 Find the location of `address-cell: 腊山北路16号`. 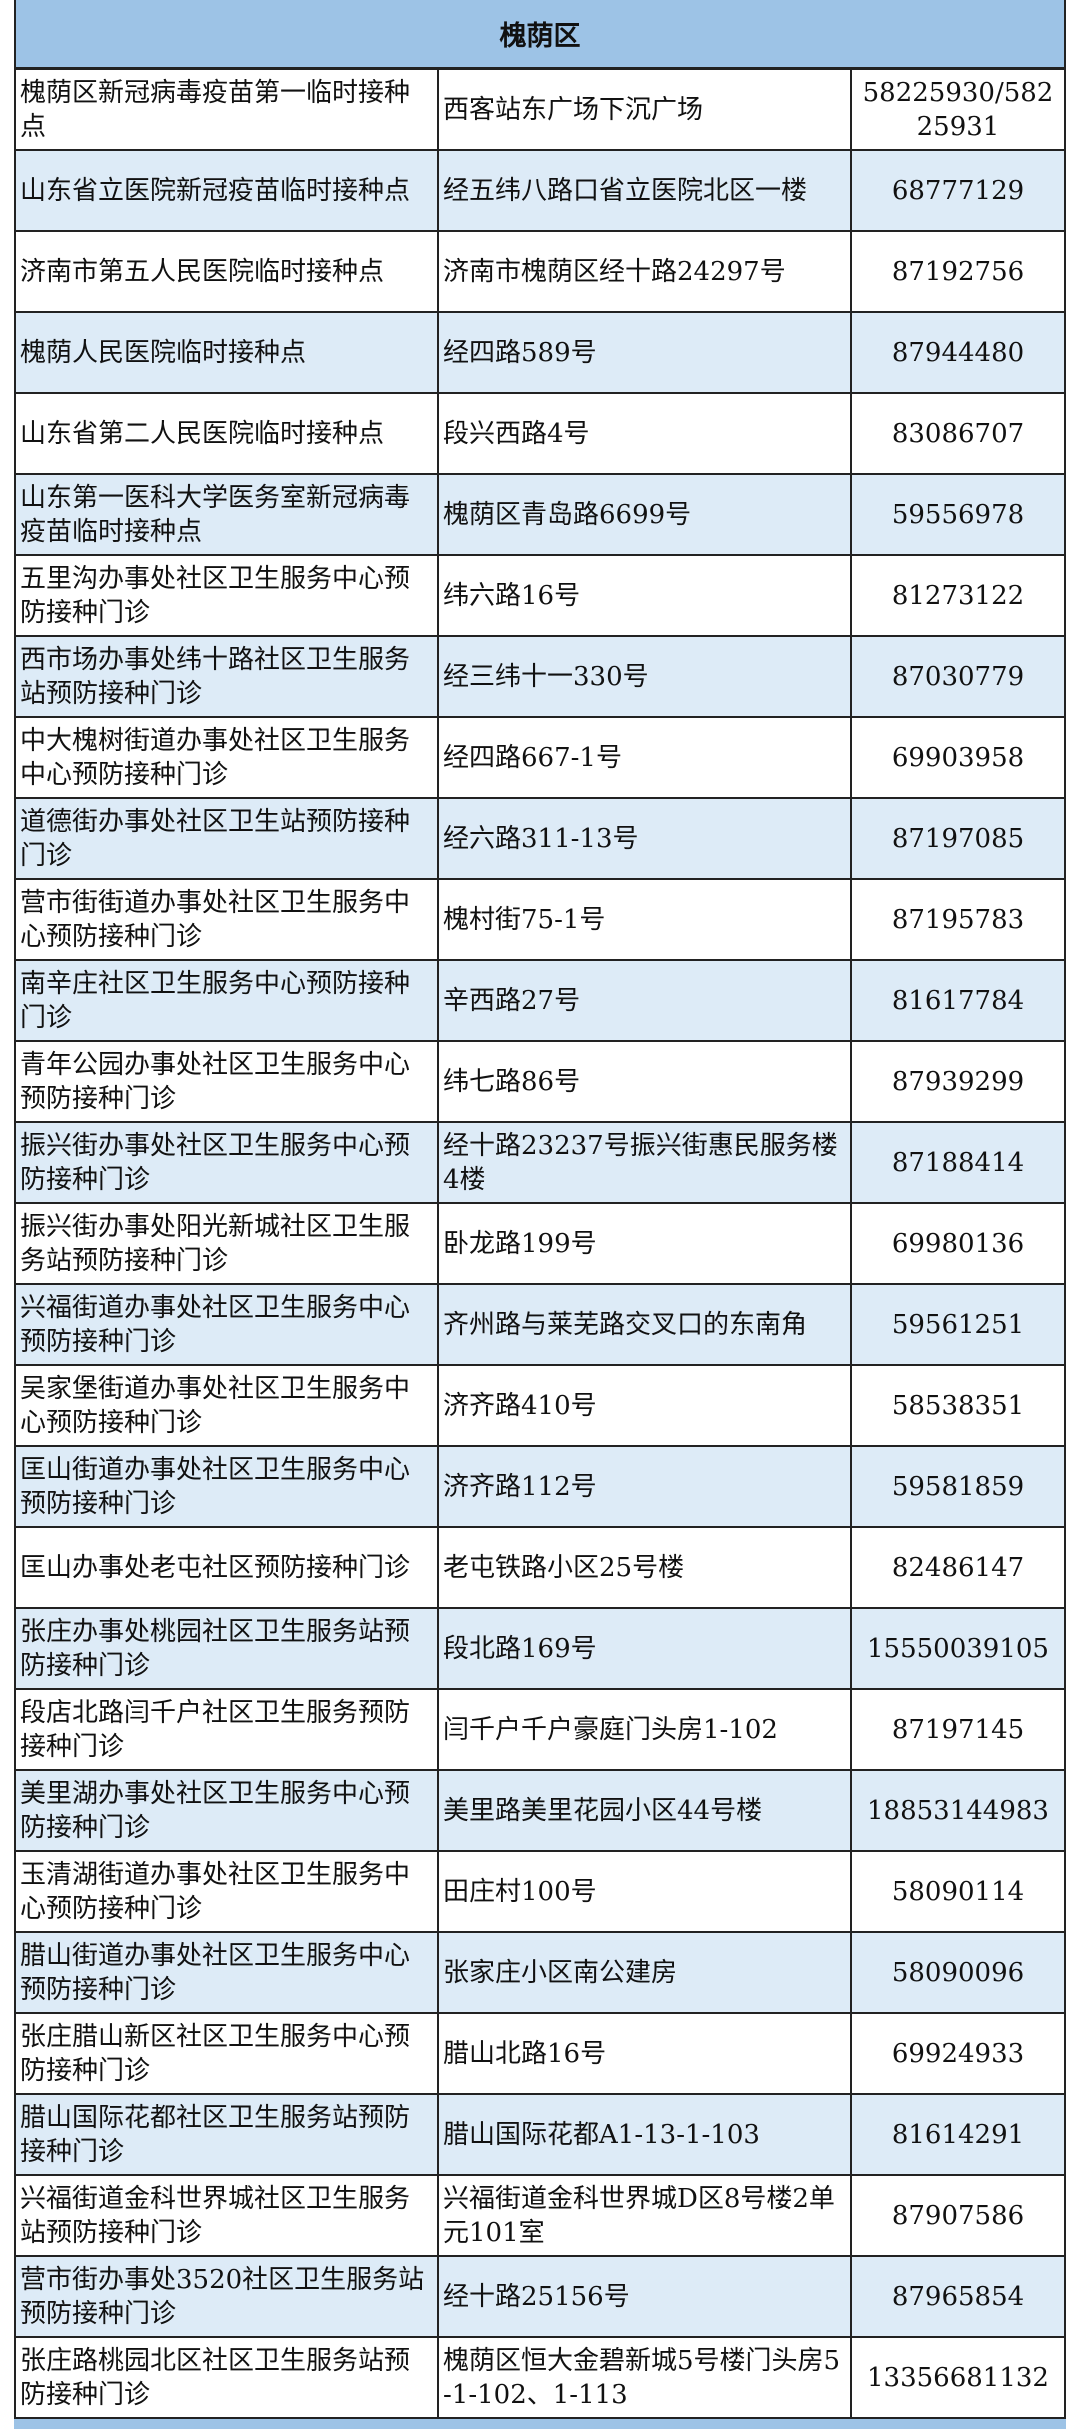

address-cell: 腊山北路16号 is located at coordinates (645, 2053).